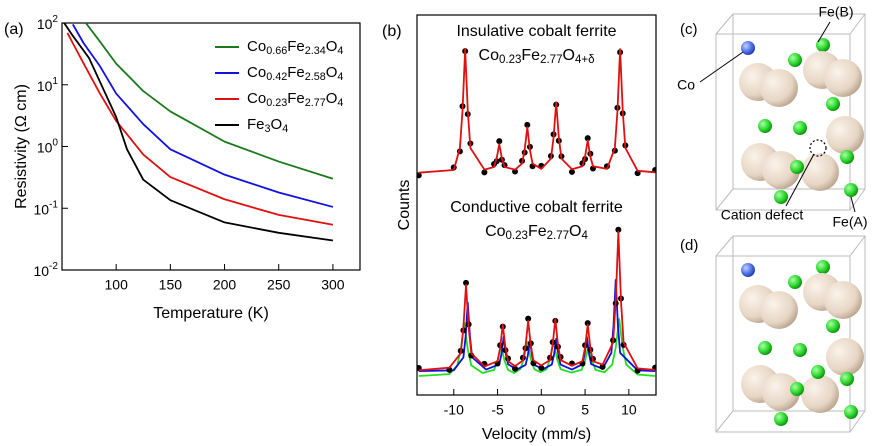 The width and height of the screenshot is (886, 446). Describe the element at coordinates (392, 31) in the screenshot. I see `panel-label: (b)` at that location.